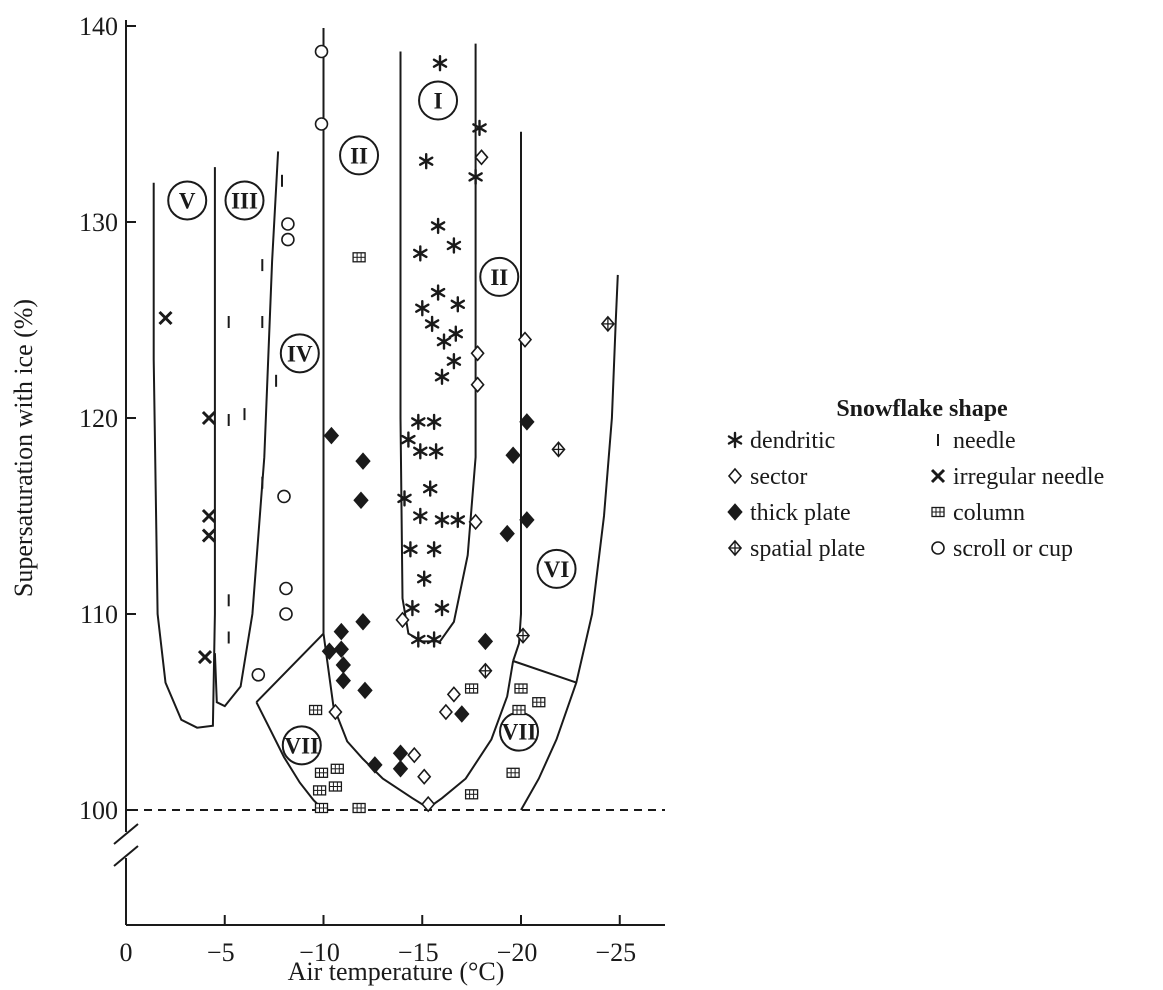  Describe the element at coordinates (187, 200) in the screenshot. I see `region-label-text: V` at that location.